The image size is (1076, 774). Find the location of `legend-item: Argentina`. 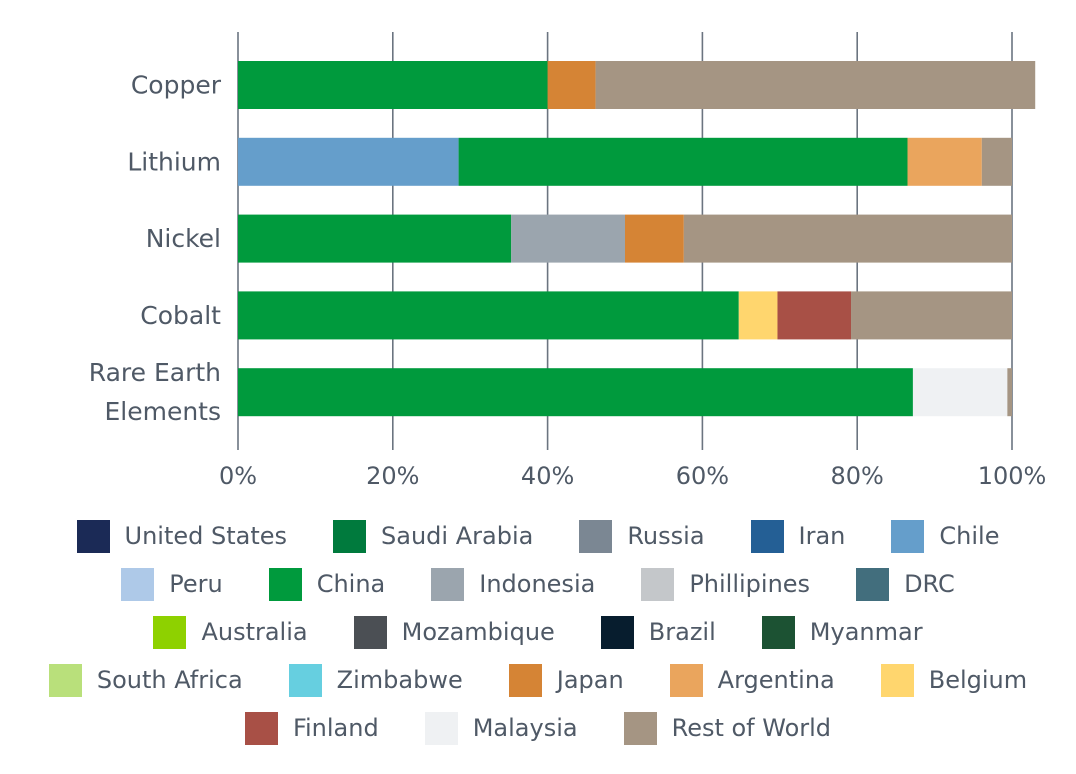

legend-item: Argentina is located at coordinates (752, 680).